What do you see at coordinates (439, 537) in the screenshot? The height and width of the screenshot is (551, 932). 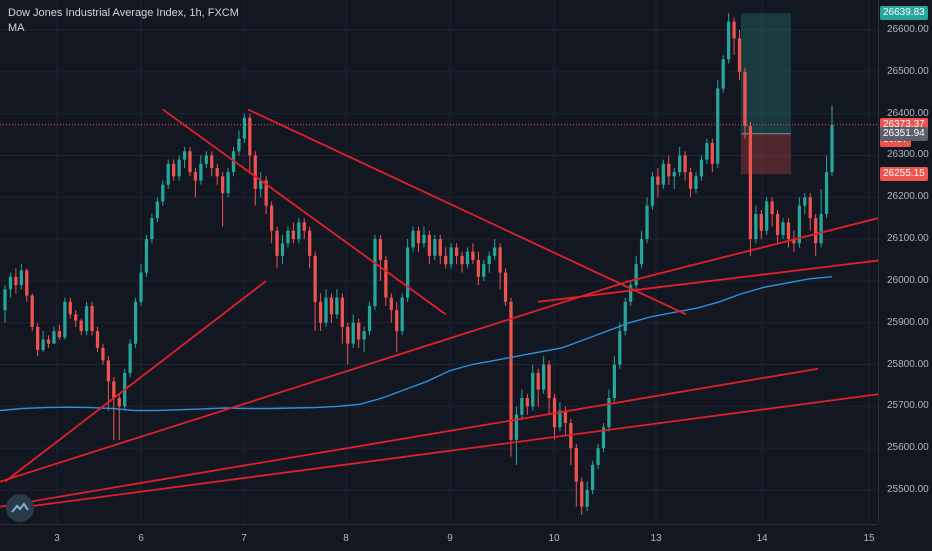 I see `time-axis: 3 6 7 8 9 10 13 14 15` at bounding box center [439, 537].